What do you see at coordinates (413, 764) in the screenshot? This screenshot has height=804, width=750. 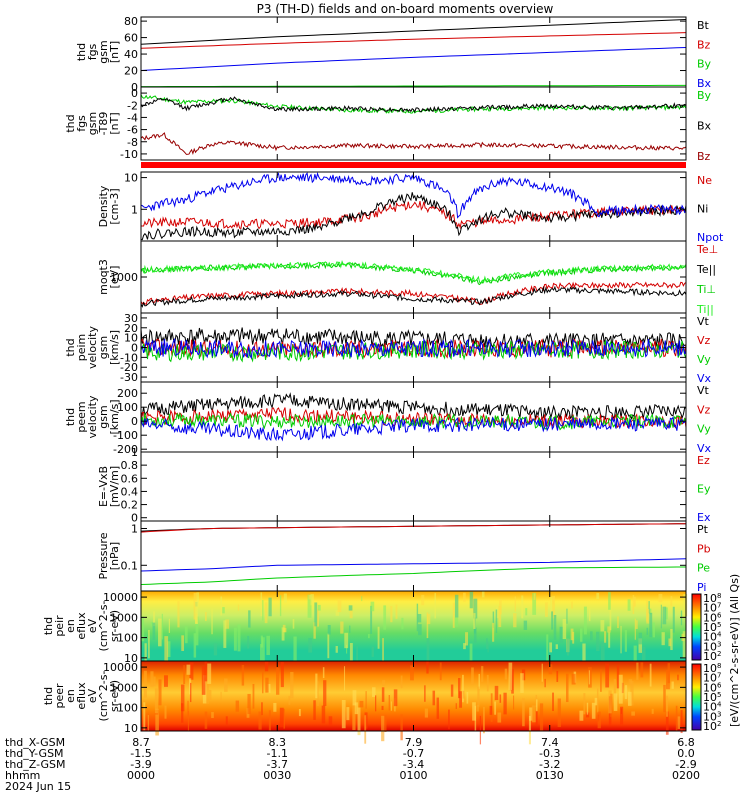 I see `bottom-value: -3.4` at bounding box center [413, 764].